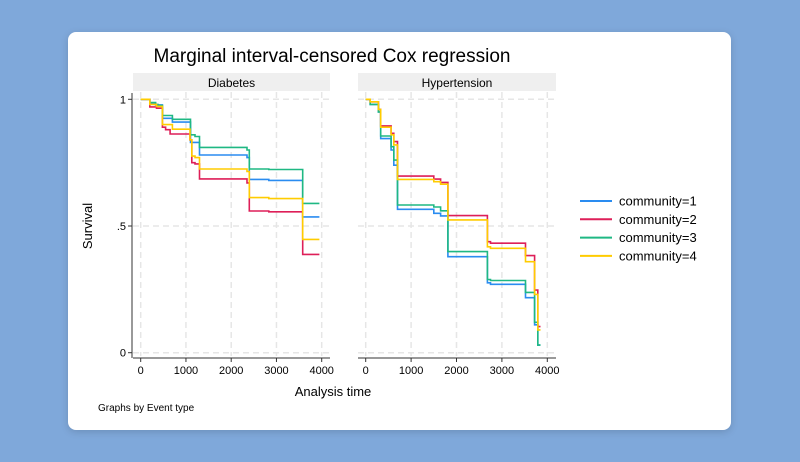  I want to click on panel-header-label: Hypertension, so click(457, 83).